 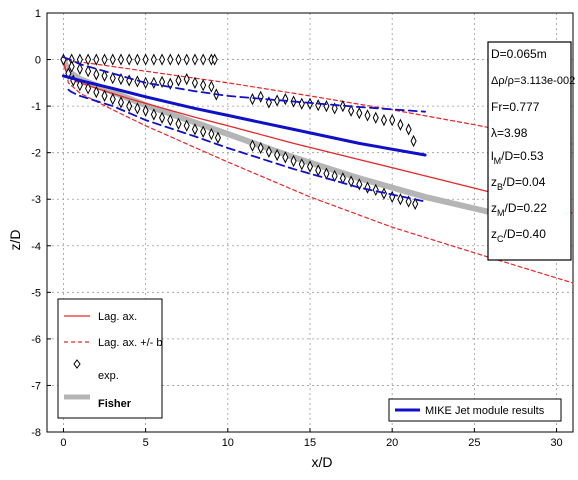 What do you see at coordinates (36, 293) in the screenshot?
I see `y-tick-label: -5` at bounding box center [36, 293].